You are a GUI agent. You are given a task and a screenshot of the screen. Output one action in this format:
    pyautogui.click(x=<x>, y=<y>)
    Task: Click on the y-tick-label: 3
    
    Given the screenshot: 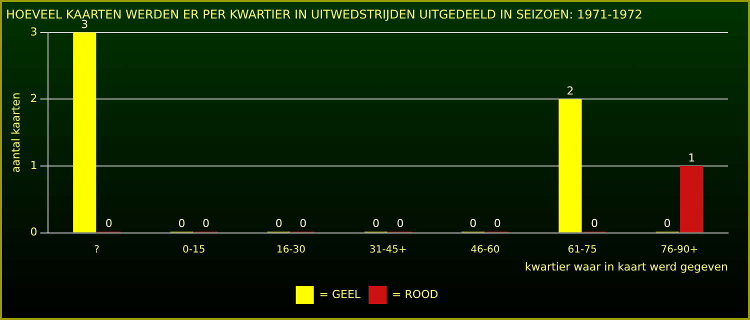 What is the action you would take?
    pyautogui.click(x=34, y=31)
    